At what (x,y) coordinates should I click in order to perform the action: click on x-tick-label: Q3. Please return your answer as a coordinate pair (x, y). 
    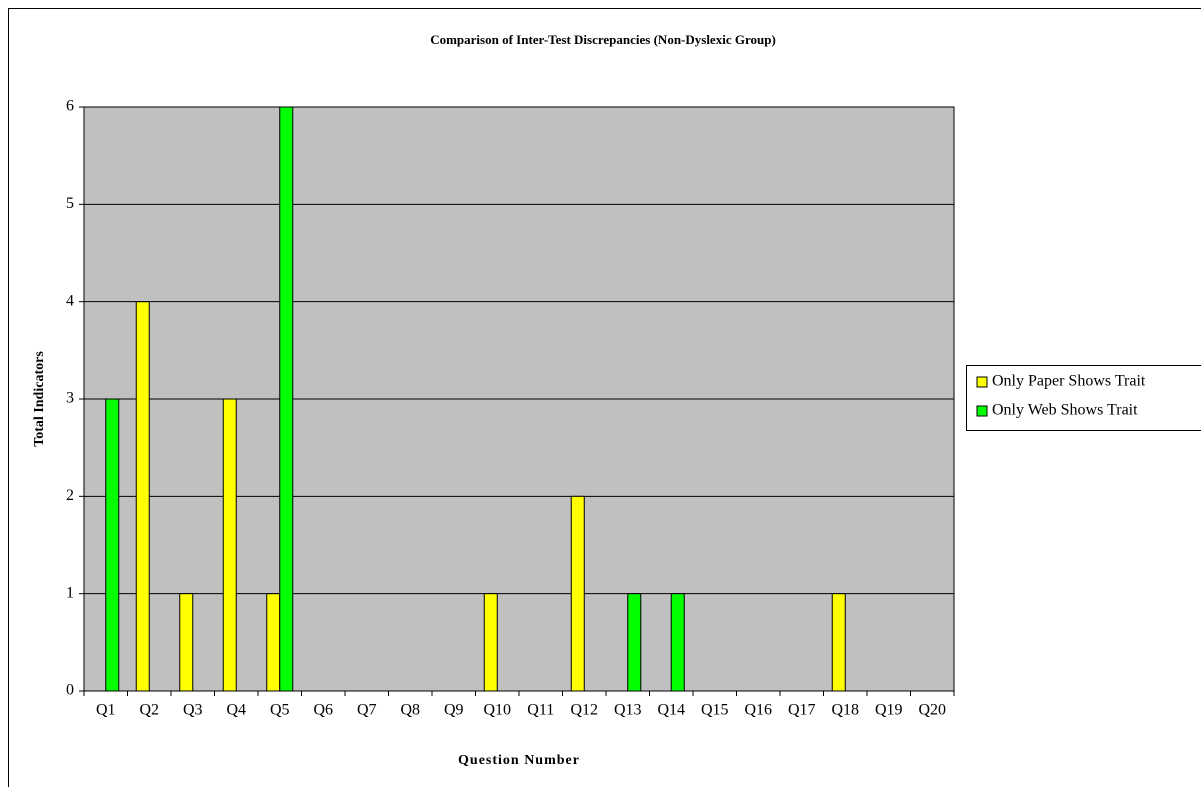
    Looking at the image, I should click on (193, 710).